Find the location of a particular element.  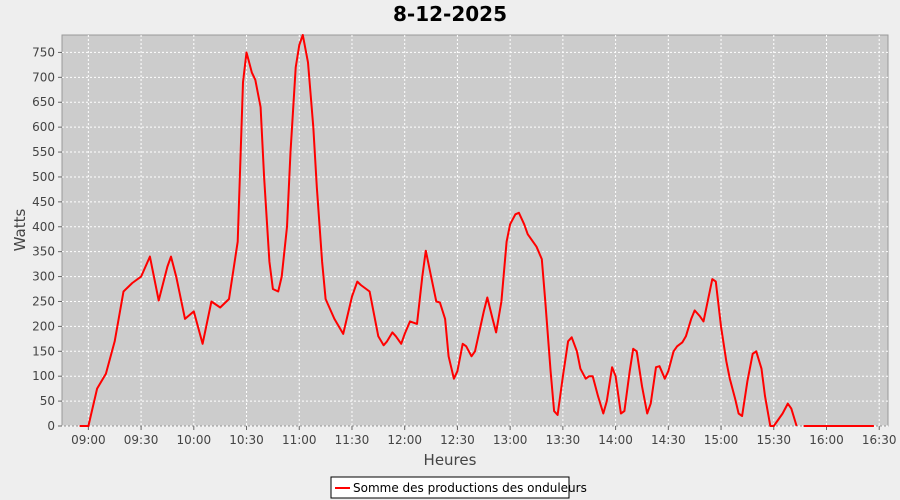

x-tick-label: 14:00 is located at coordinates (615, 440).